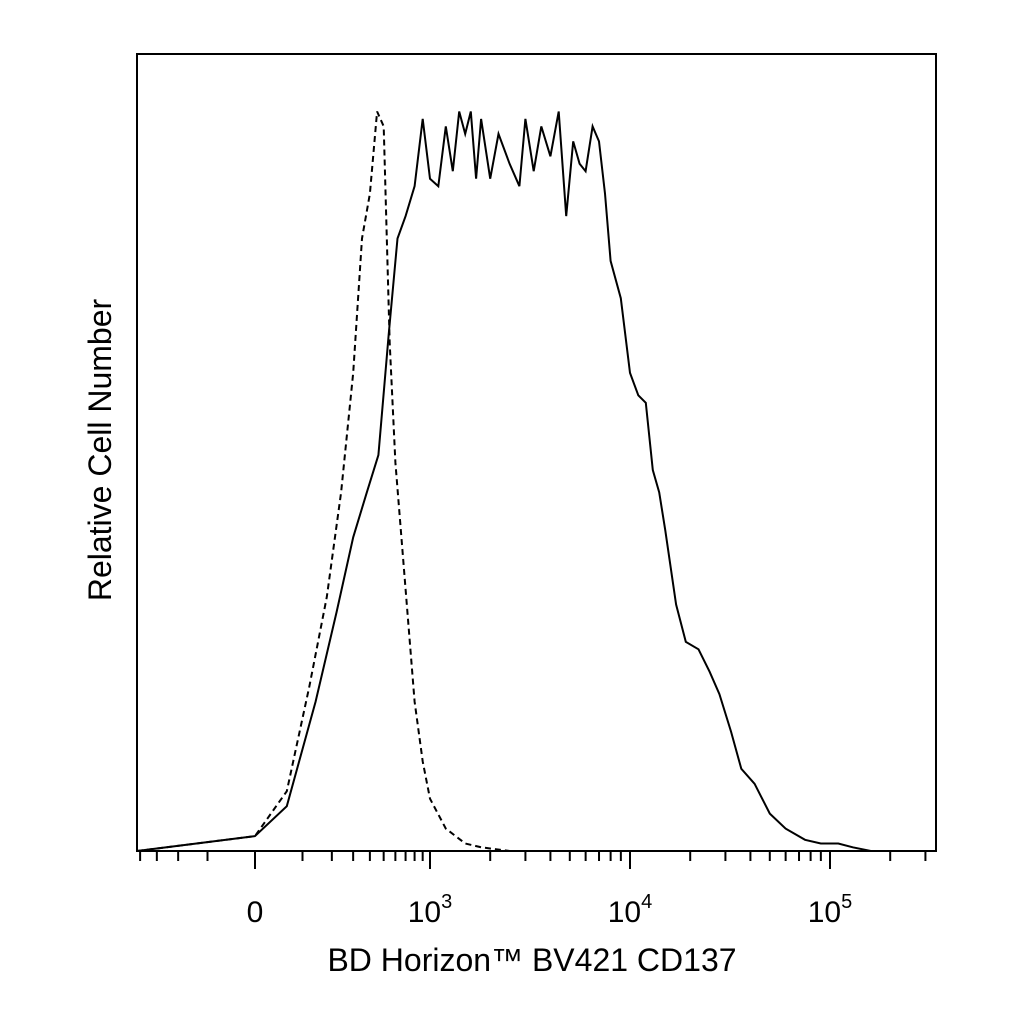 This screenshot has height=1024, width=1024. I want to click on x-tick-label: 0, so click(255, 912).